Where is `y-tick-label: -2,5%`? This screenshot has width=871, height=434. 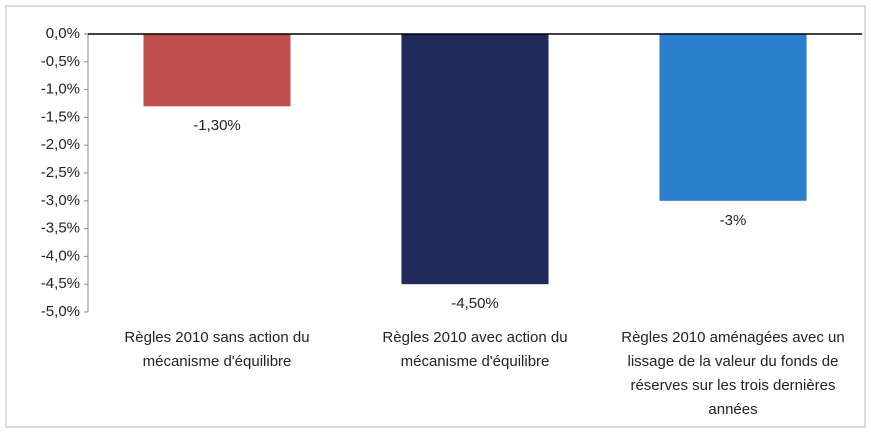 y-tick-label: -2,5% is located at coordinates (60, 172).